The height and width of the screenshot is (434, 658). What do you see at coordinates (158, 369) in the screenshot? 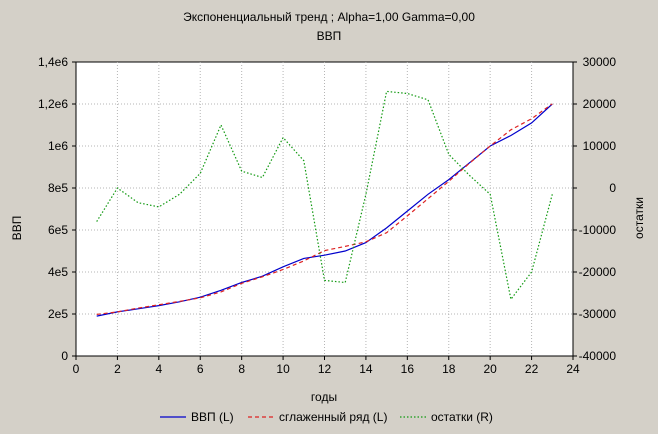
I see `x-tick-label: 4` at bounding box center [158, 369].